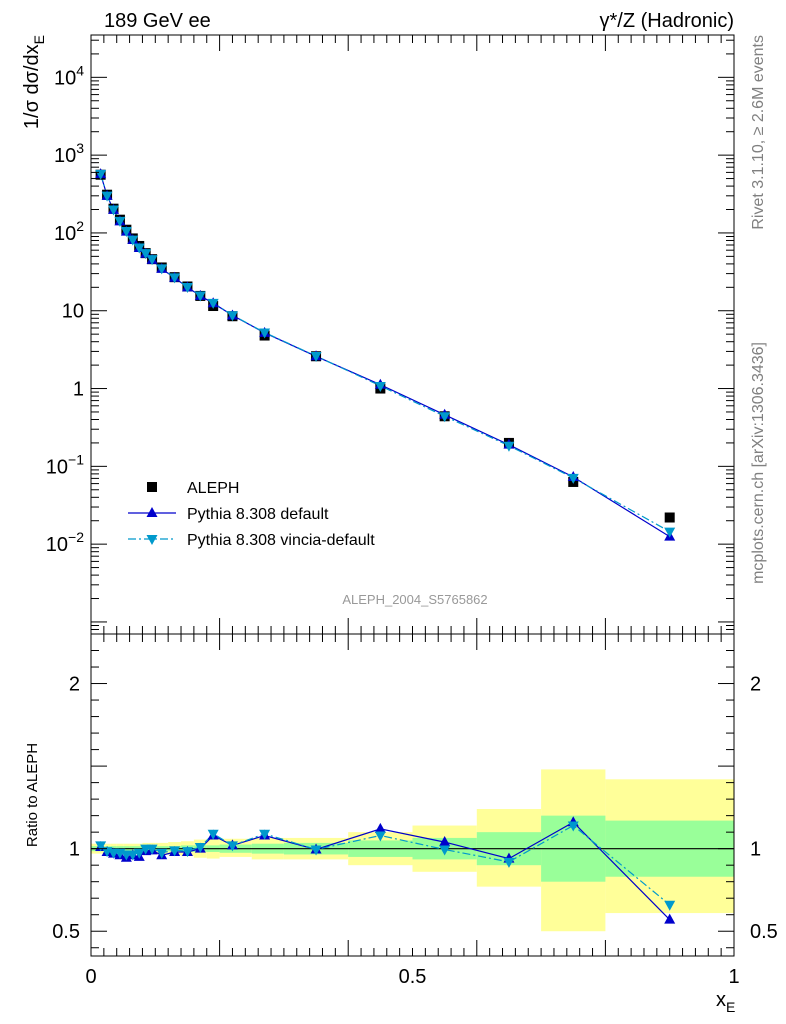 The width and height of the screenshot is (786, 1024). I want to click on ratio-y-tick-label-right: 1, so click(755, 850).